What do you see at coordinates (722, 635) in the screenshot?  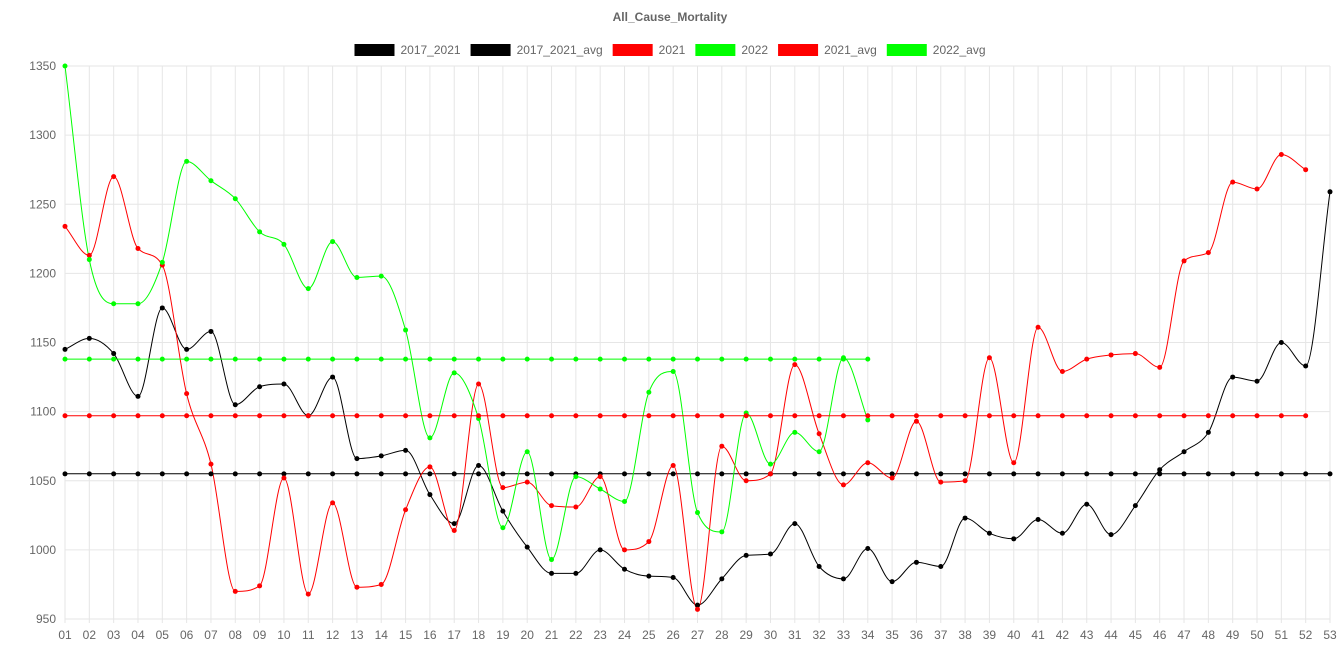 I see `x-tick-label: 28` at bounding box center [722, 635].